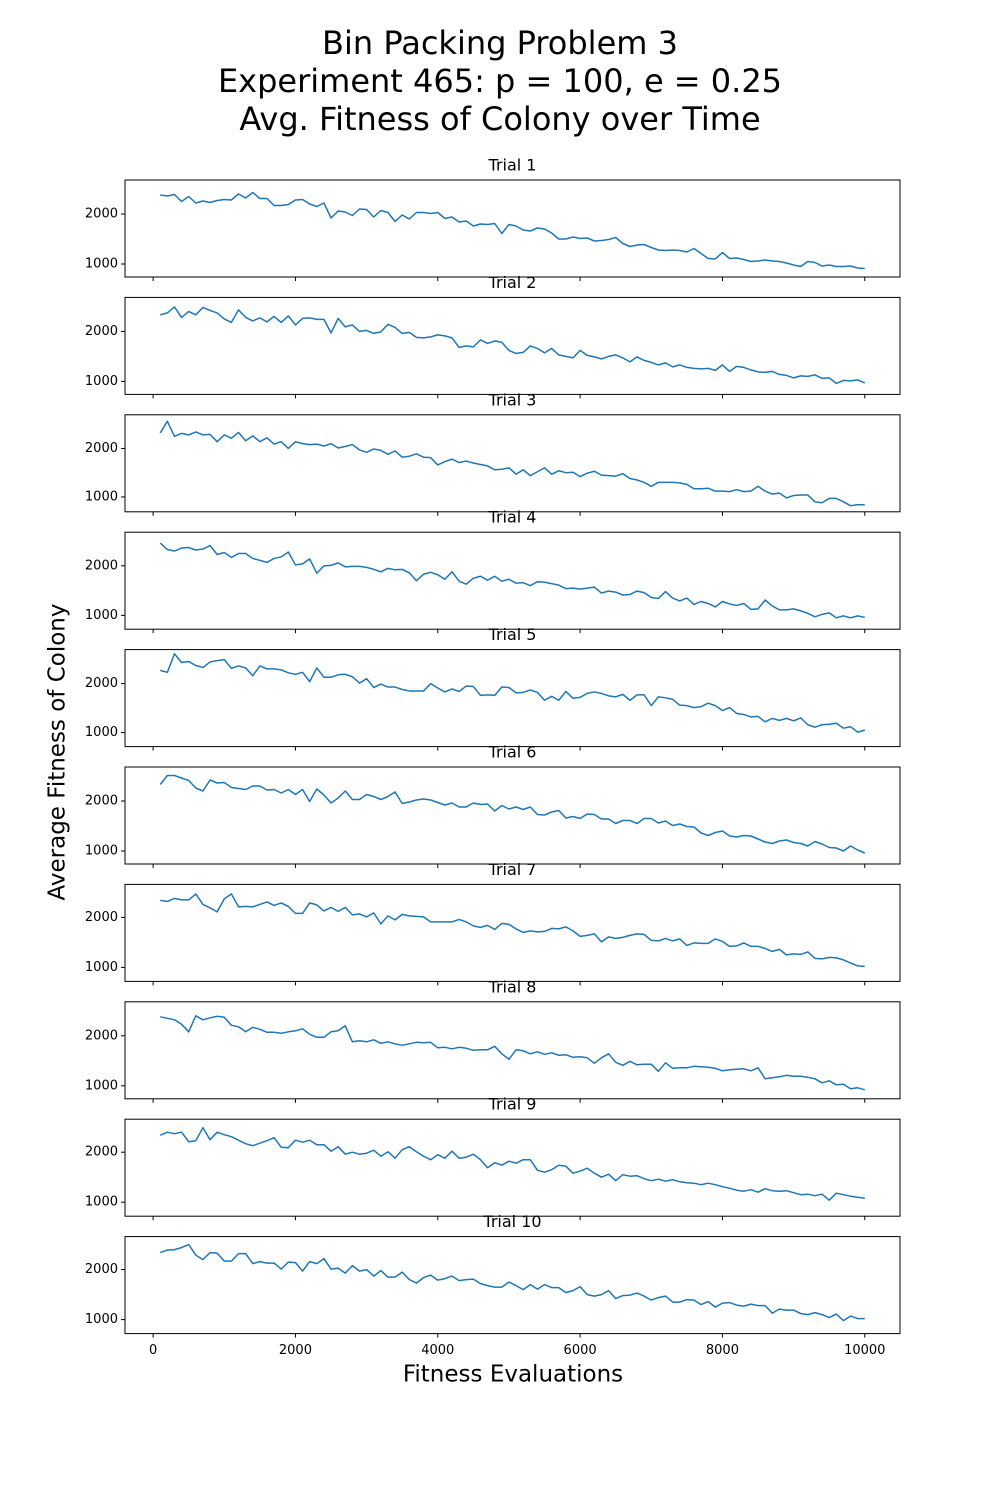  What do you see at coordinates (512, 282) in the screenshot?
I see `subplot-title: Trial 2` at bounding box center [512, 282].